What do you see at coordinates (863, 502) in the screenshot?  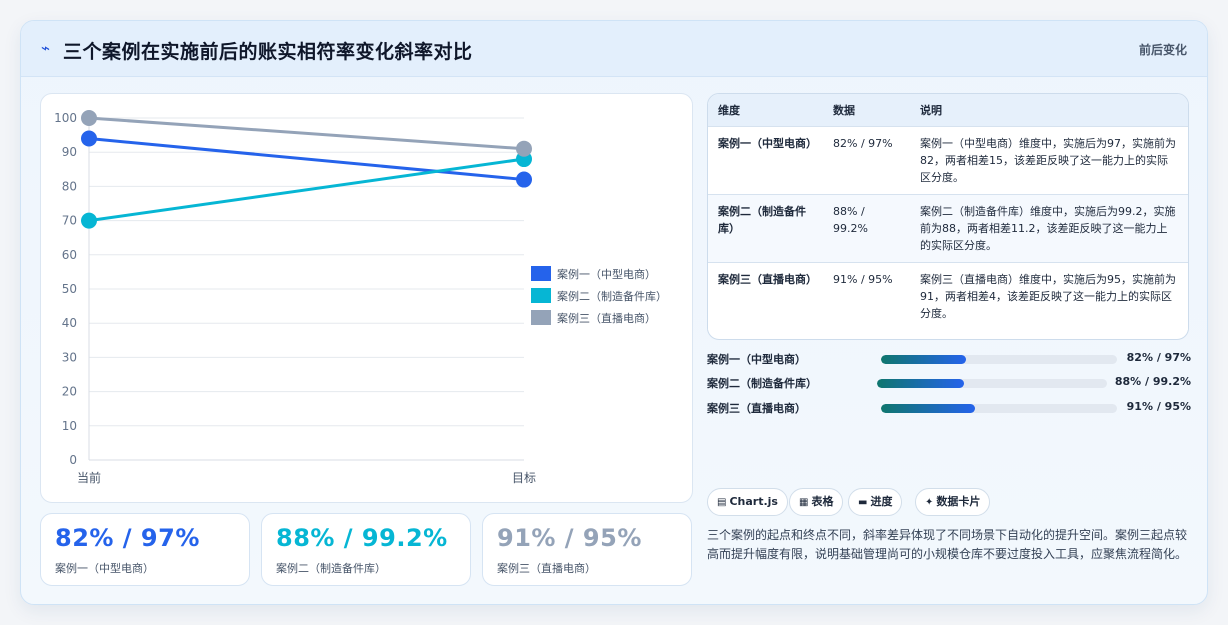 I see `progress-icon: ▬` at bounding box center [863, 502].